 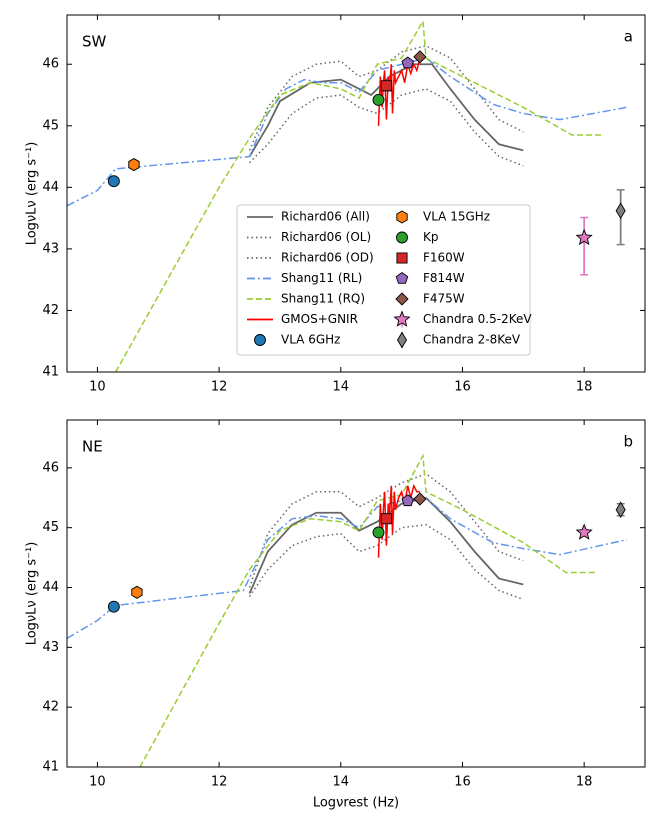 I want to click on legend-label: Shang11 (RQ), so click(x=323, y=299).